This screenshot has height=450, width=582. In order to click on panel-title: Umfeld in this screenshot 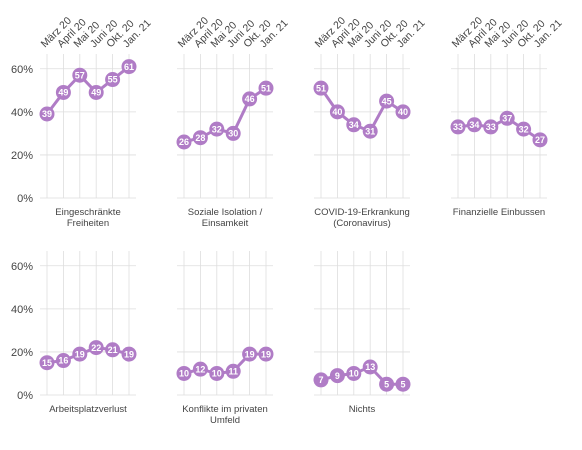, I will do `click(225, 420)`.